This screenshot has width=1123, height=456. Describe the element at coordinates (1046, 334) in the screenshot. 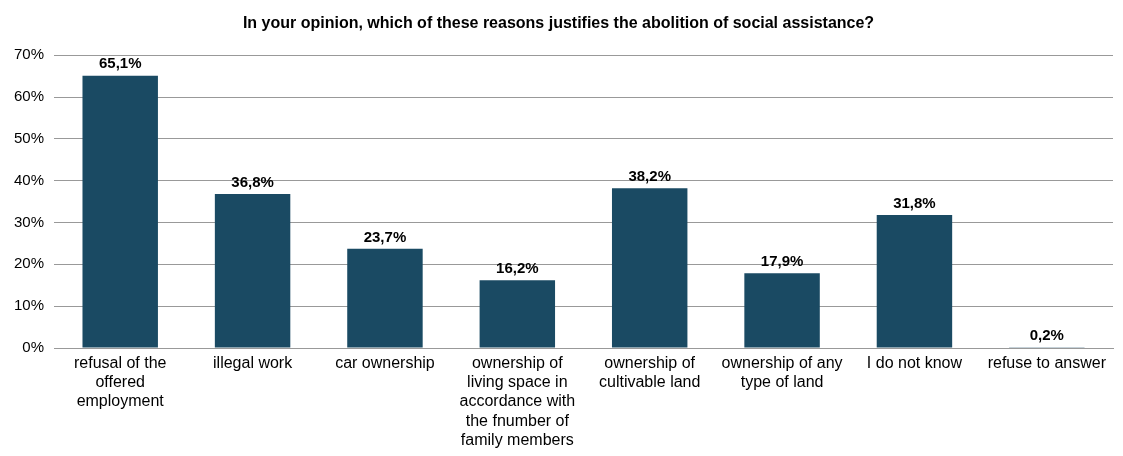

I see `data-label: 0,2%` at that location.